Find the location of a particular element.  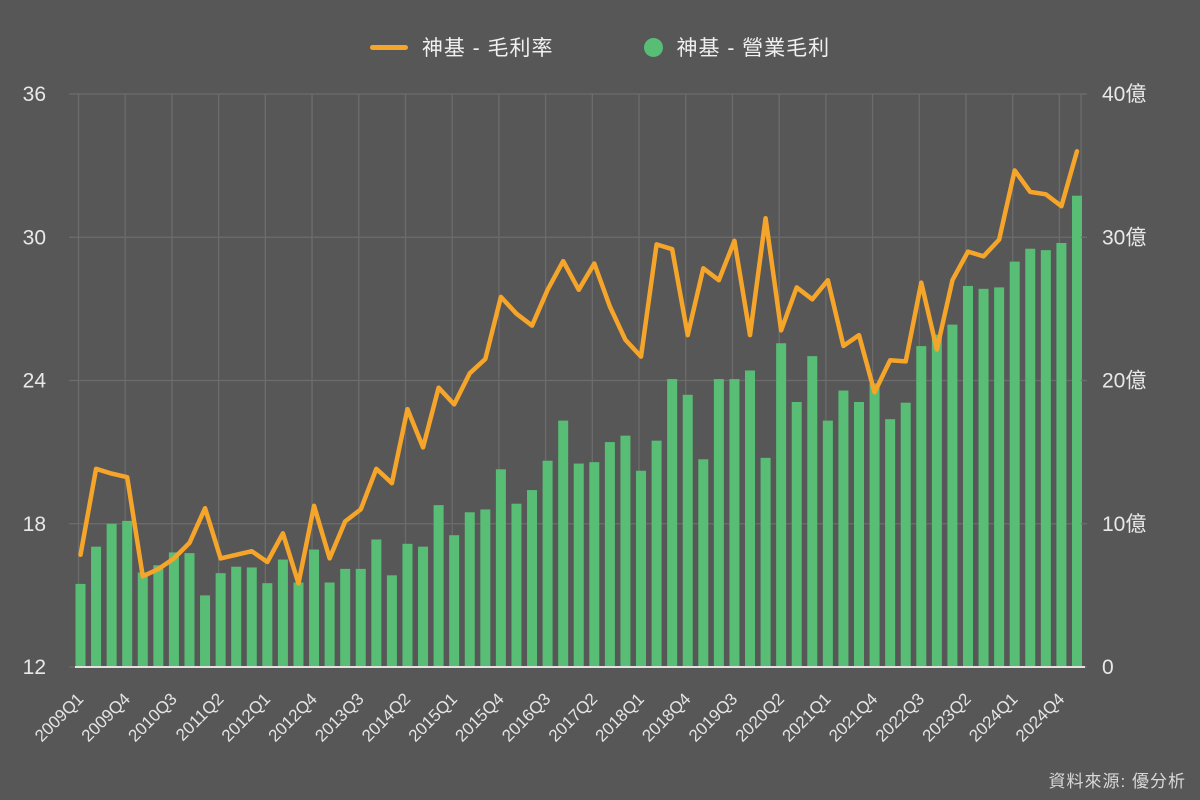

legend-item-margin-rate: 神基 - 毛利率 is located at coordinates (461, 47).